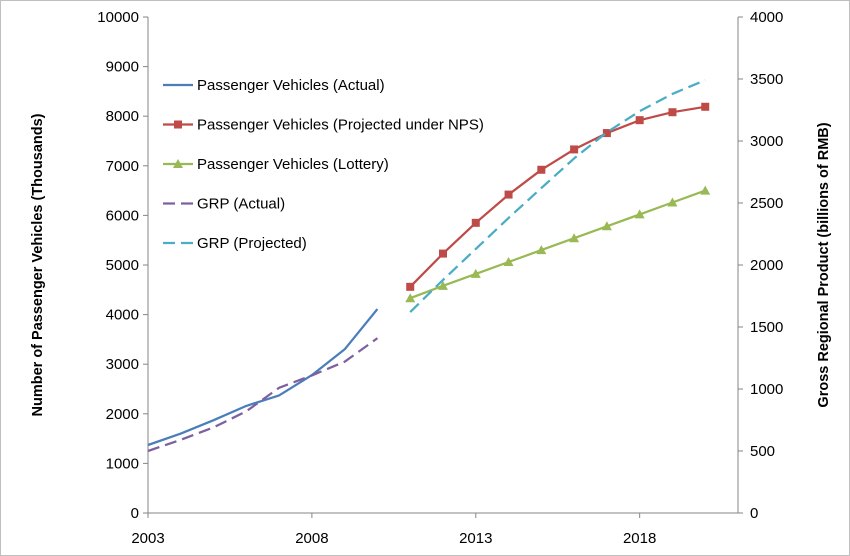 This screenshot has width=850, height=556. I want to click on right-y-tick-label: 0, so click(754, 513).